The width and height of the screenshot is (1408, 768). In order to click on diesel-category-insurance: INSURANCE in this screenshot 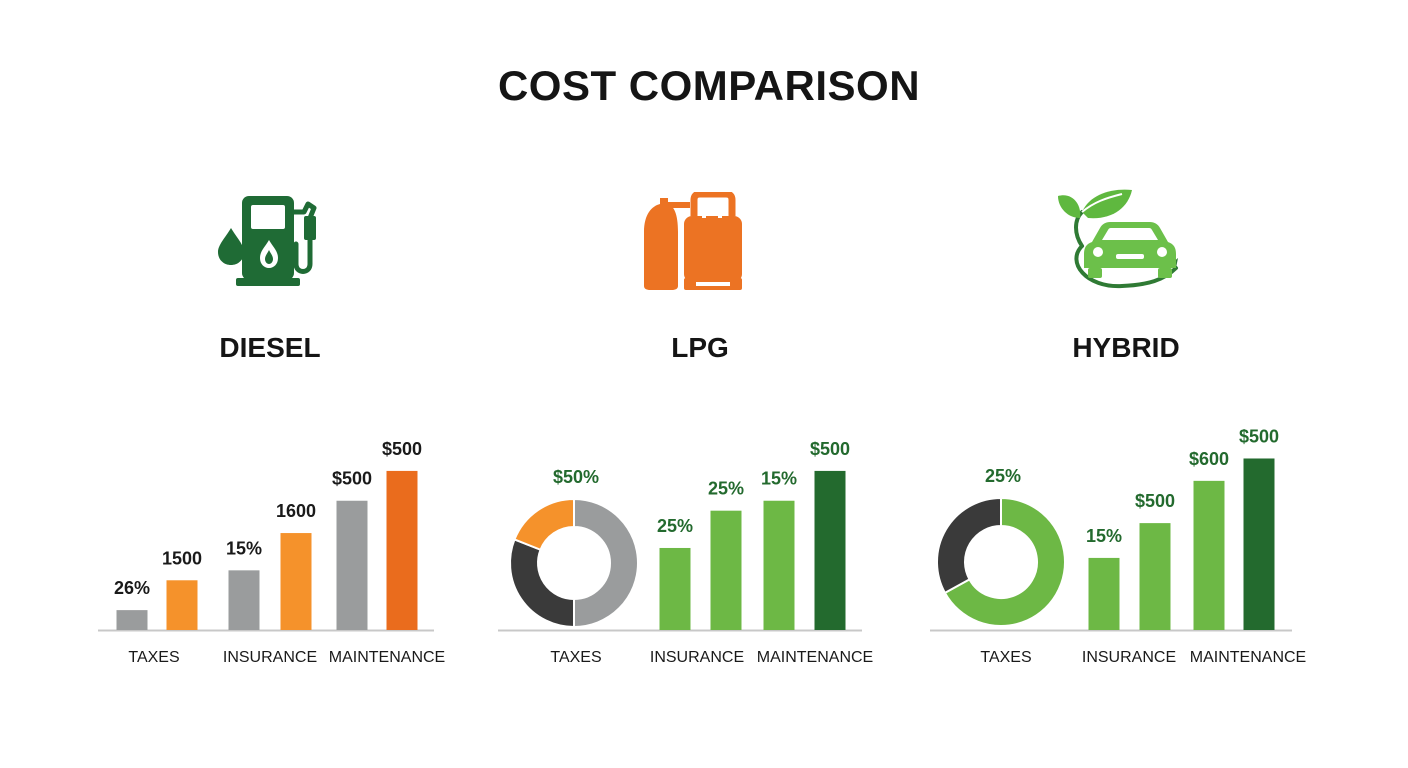, I will do `click(270, 657)`.